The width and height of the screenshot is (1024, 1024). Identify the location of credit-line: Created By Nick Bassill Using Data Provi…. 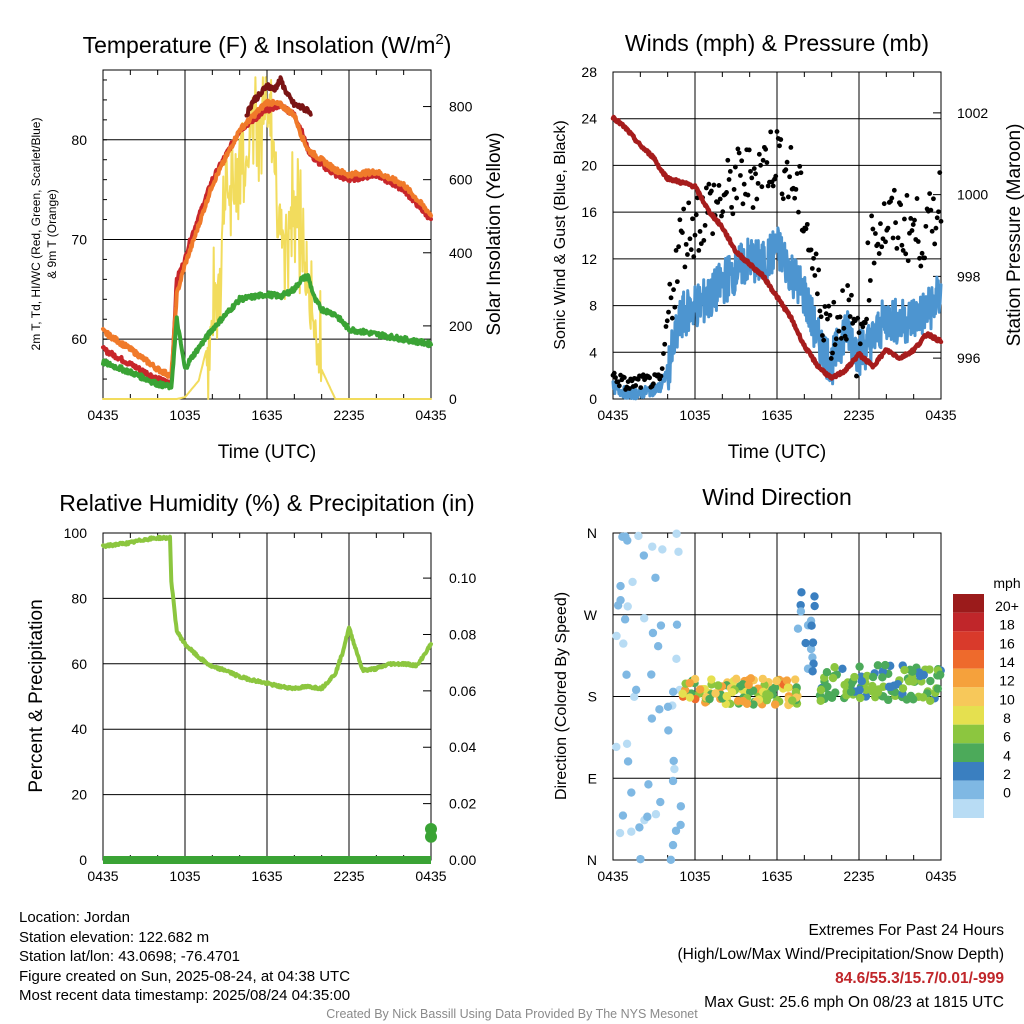
(512, 1014).